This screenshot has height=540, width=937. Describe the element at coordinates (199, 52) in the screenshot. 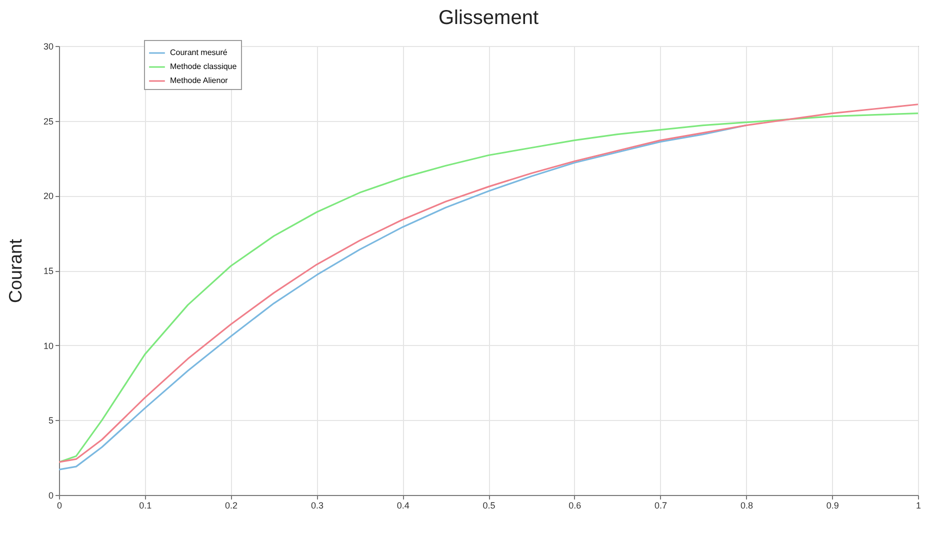

I see `legend-label: Courant mesuré` at that location.